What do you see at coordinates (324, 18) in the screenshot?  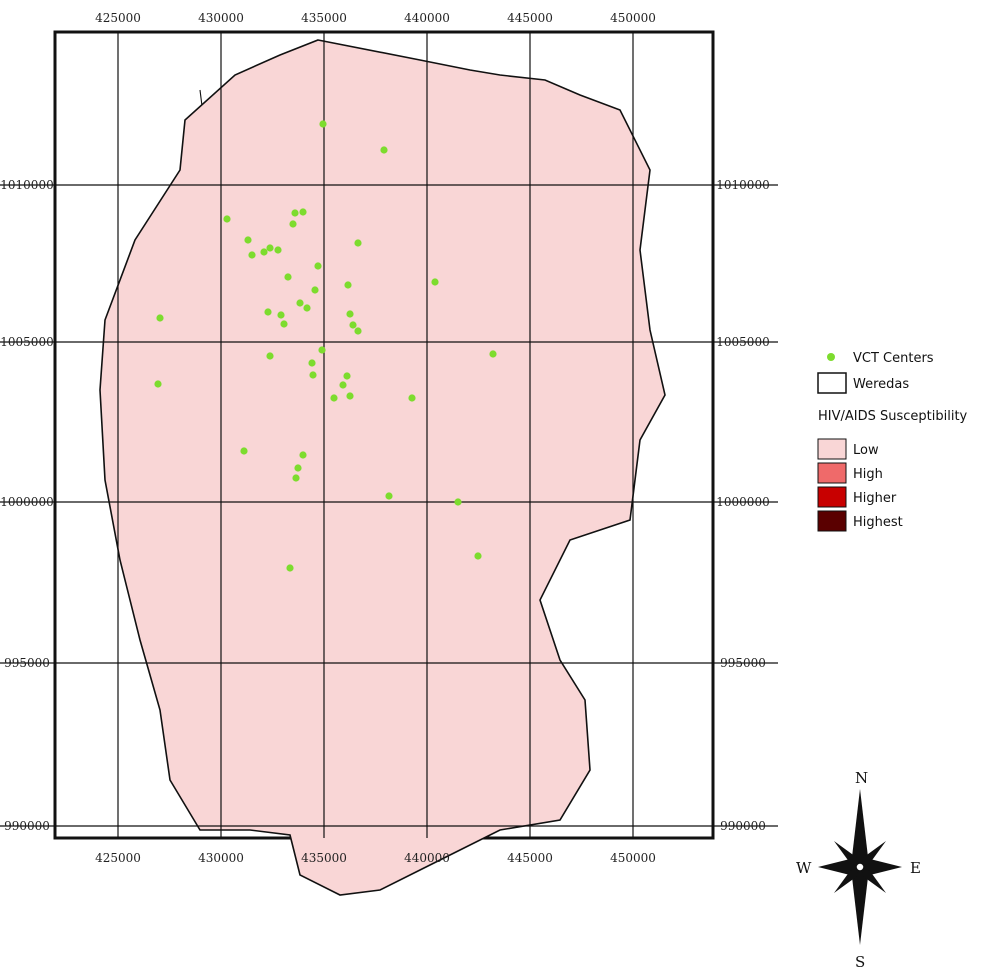 I see `x-tick-label-top: 435000` at bounding box center [324, 18].